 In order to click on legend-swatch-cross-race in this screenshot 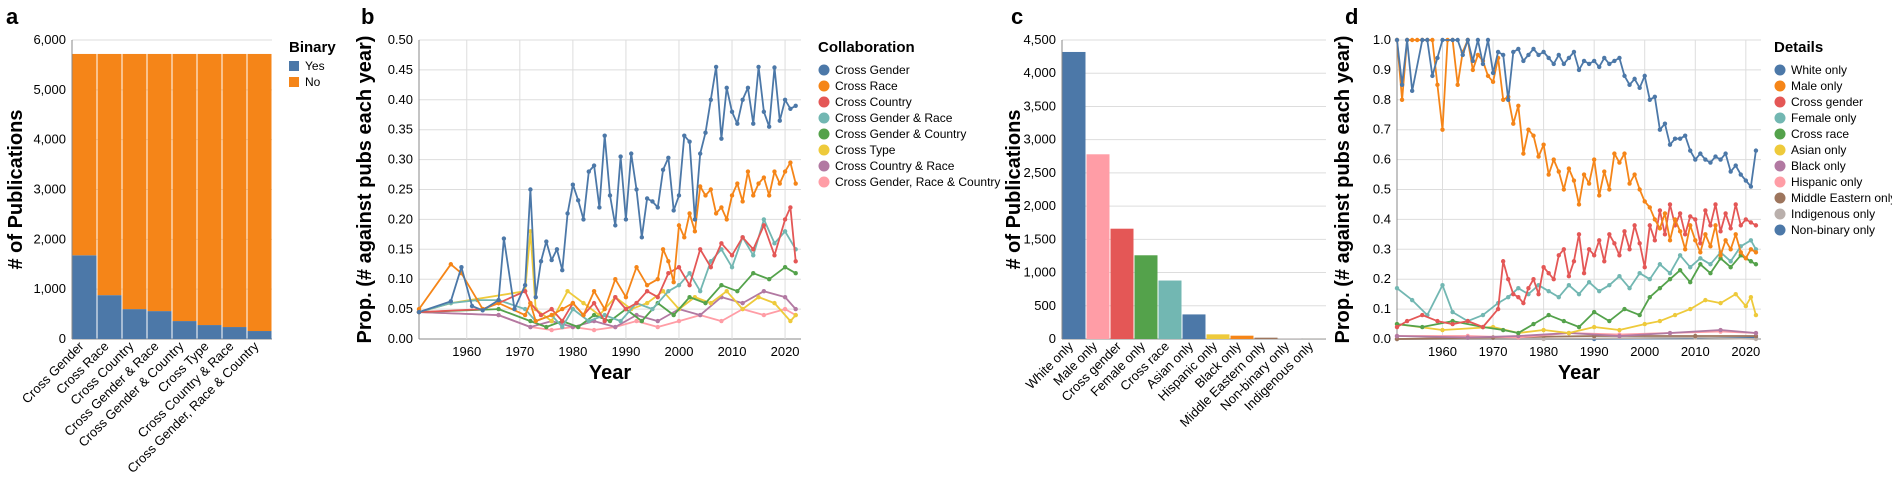, I will do `click(824, 86)`.